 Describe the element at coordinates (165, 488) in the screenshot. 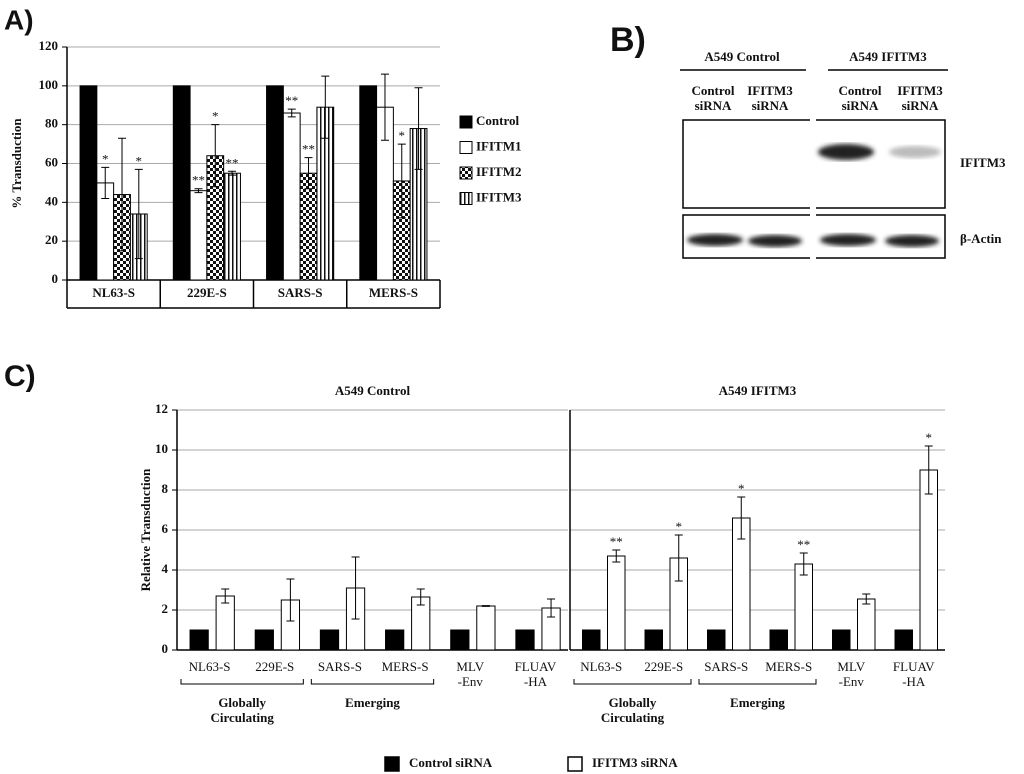

I see `y-tick-label: 8` at that location.